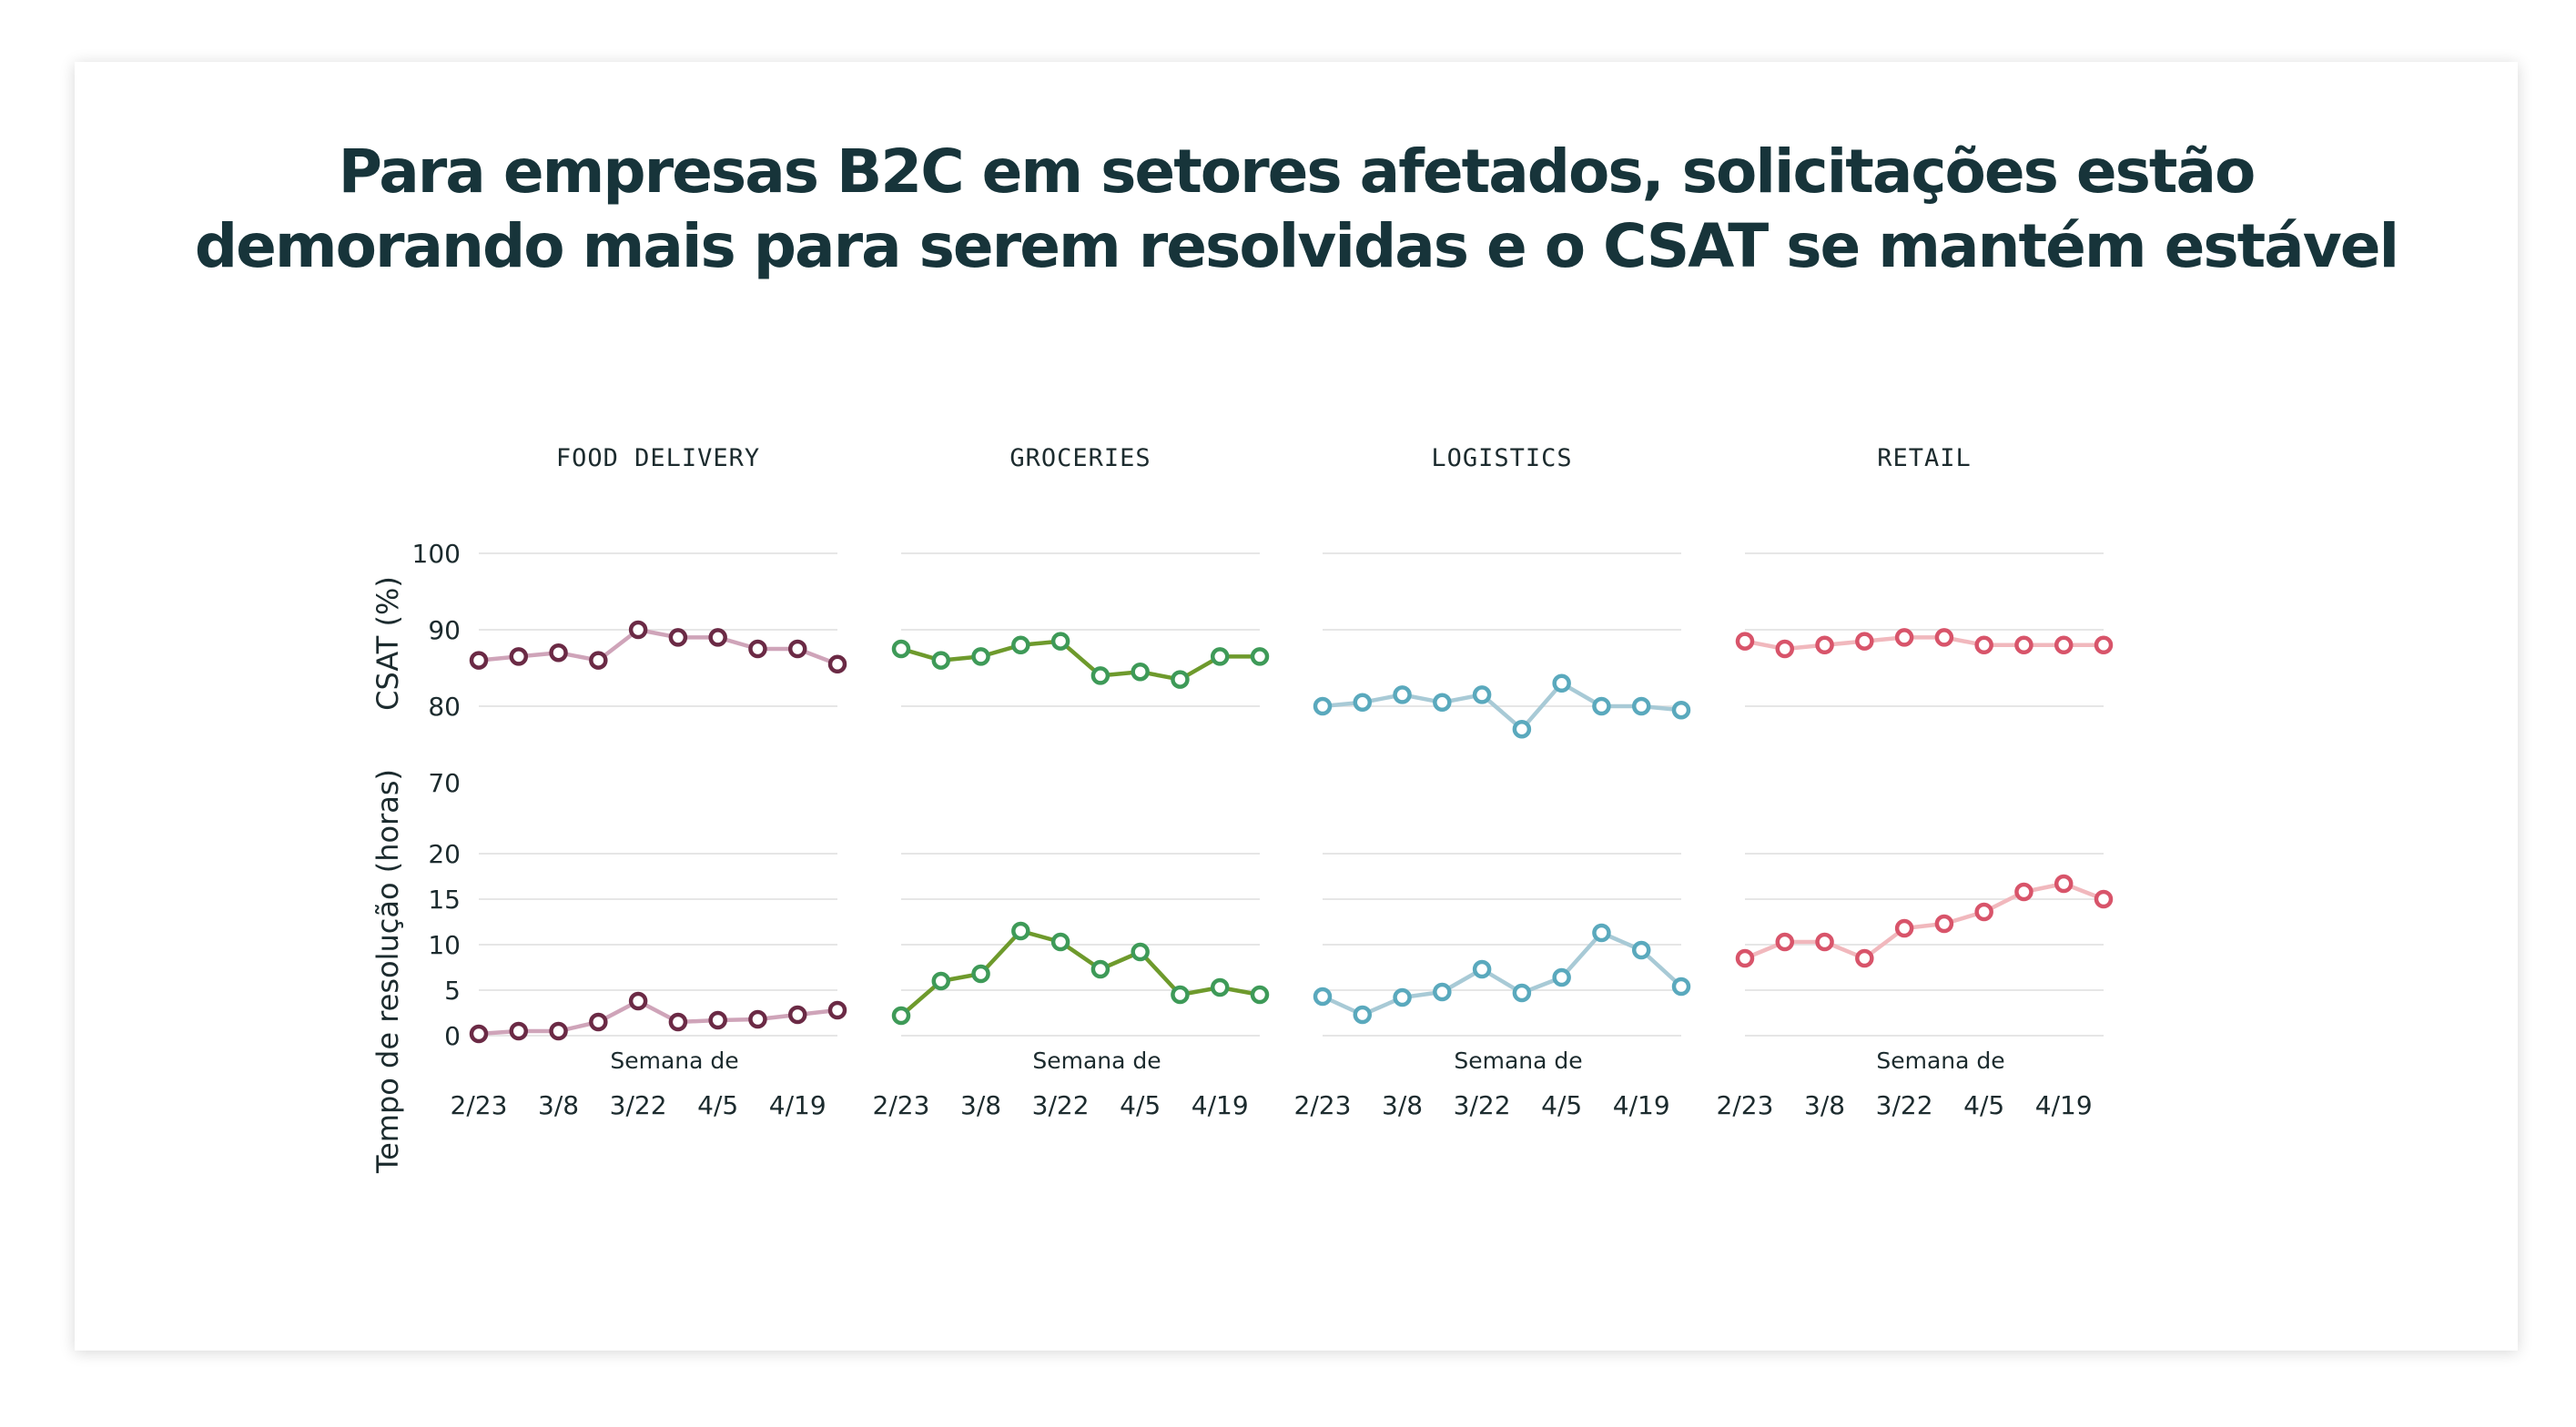 Image resolution: width=2576 pixels, height=1427 pixels. I want to click on x-tick-label-retail: 3/22, so click(1904, 1105).